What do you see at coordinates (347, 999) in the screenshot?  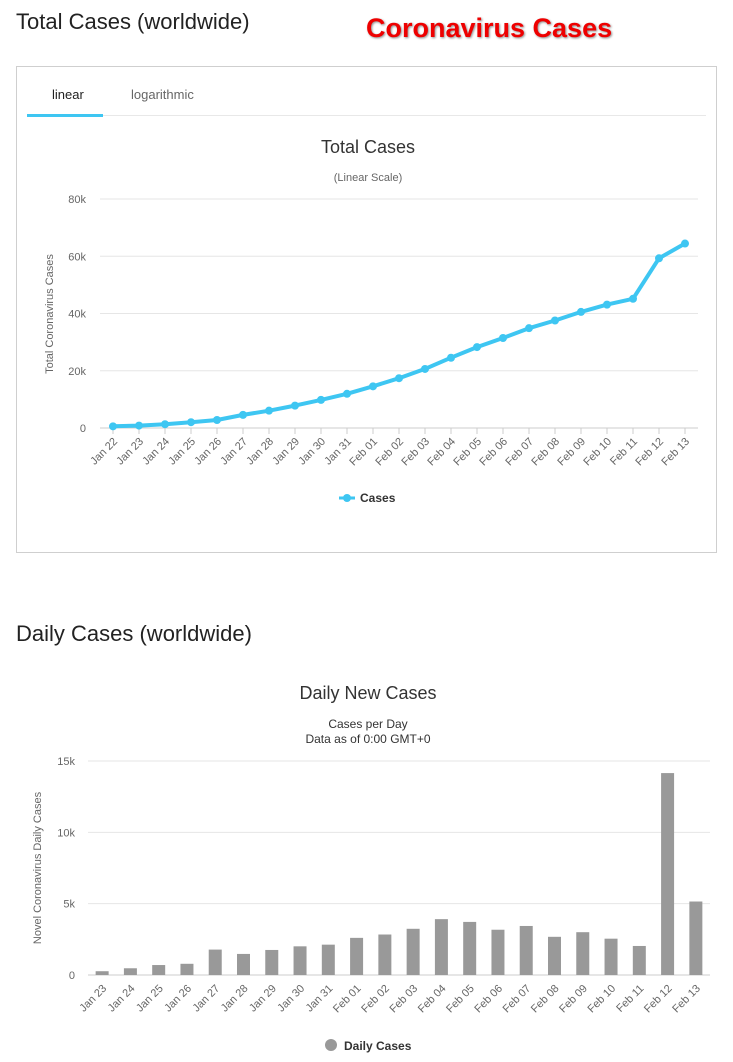 I see `bar-x-tick-label: Feb 01` at bounding box center [347, 999].